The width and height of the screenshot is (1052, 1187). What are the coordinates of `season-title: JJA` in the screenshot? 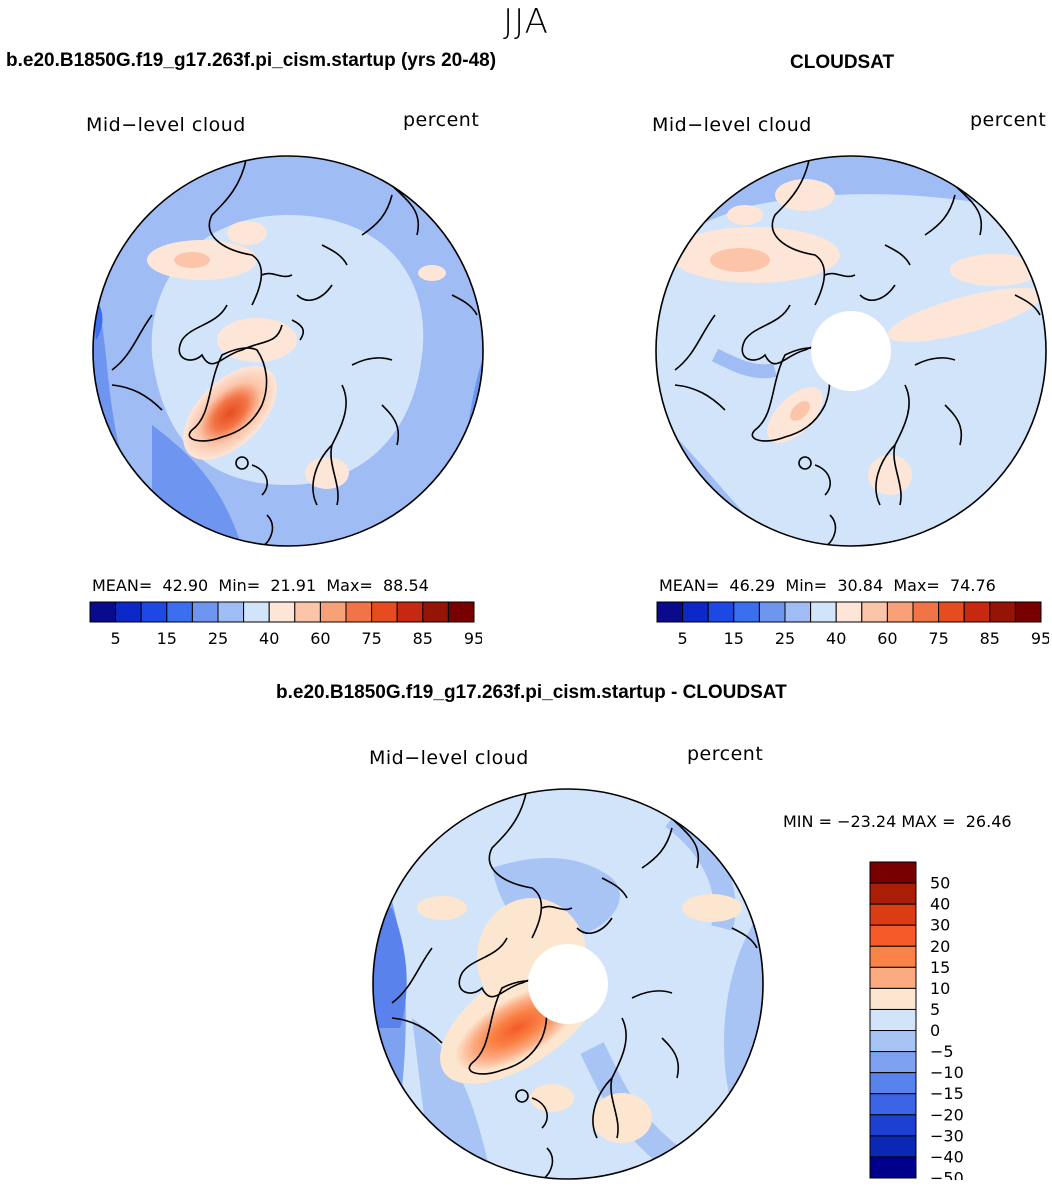 It's located at (526, 22).